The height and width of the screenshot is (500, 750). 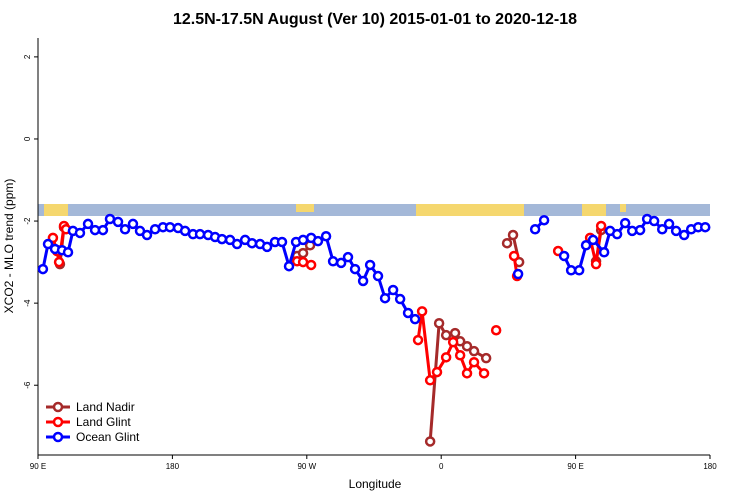 What do you see at coordinates (9, 246) in the screenshot?
I see `y-axis-label: XCO2 - MLO trend (ppm)` at bounding box center [9, 246].